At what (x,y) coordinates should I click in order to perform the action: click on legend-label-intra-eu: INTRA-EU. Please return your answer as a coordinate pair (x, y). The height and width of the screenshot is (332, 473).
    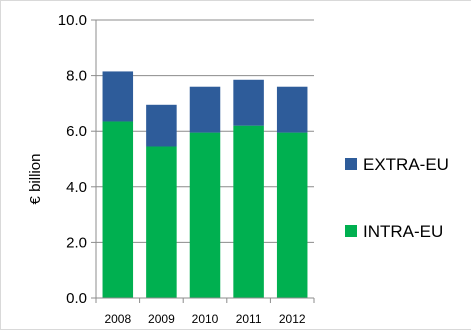
    Looking at the image, I should click on (403, 231).